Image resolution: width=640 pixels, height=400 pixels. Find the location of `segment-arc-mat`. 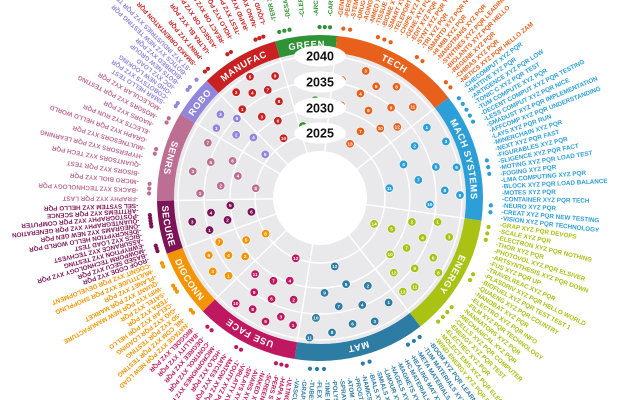

segment-arc-mat is located at coordinates (357, 336).